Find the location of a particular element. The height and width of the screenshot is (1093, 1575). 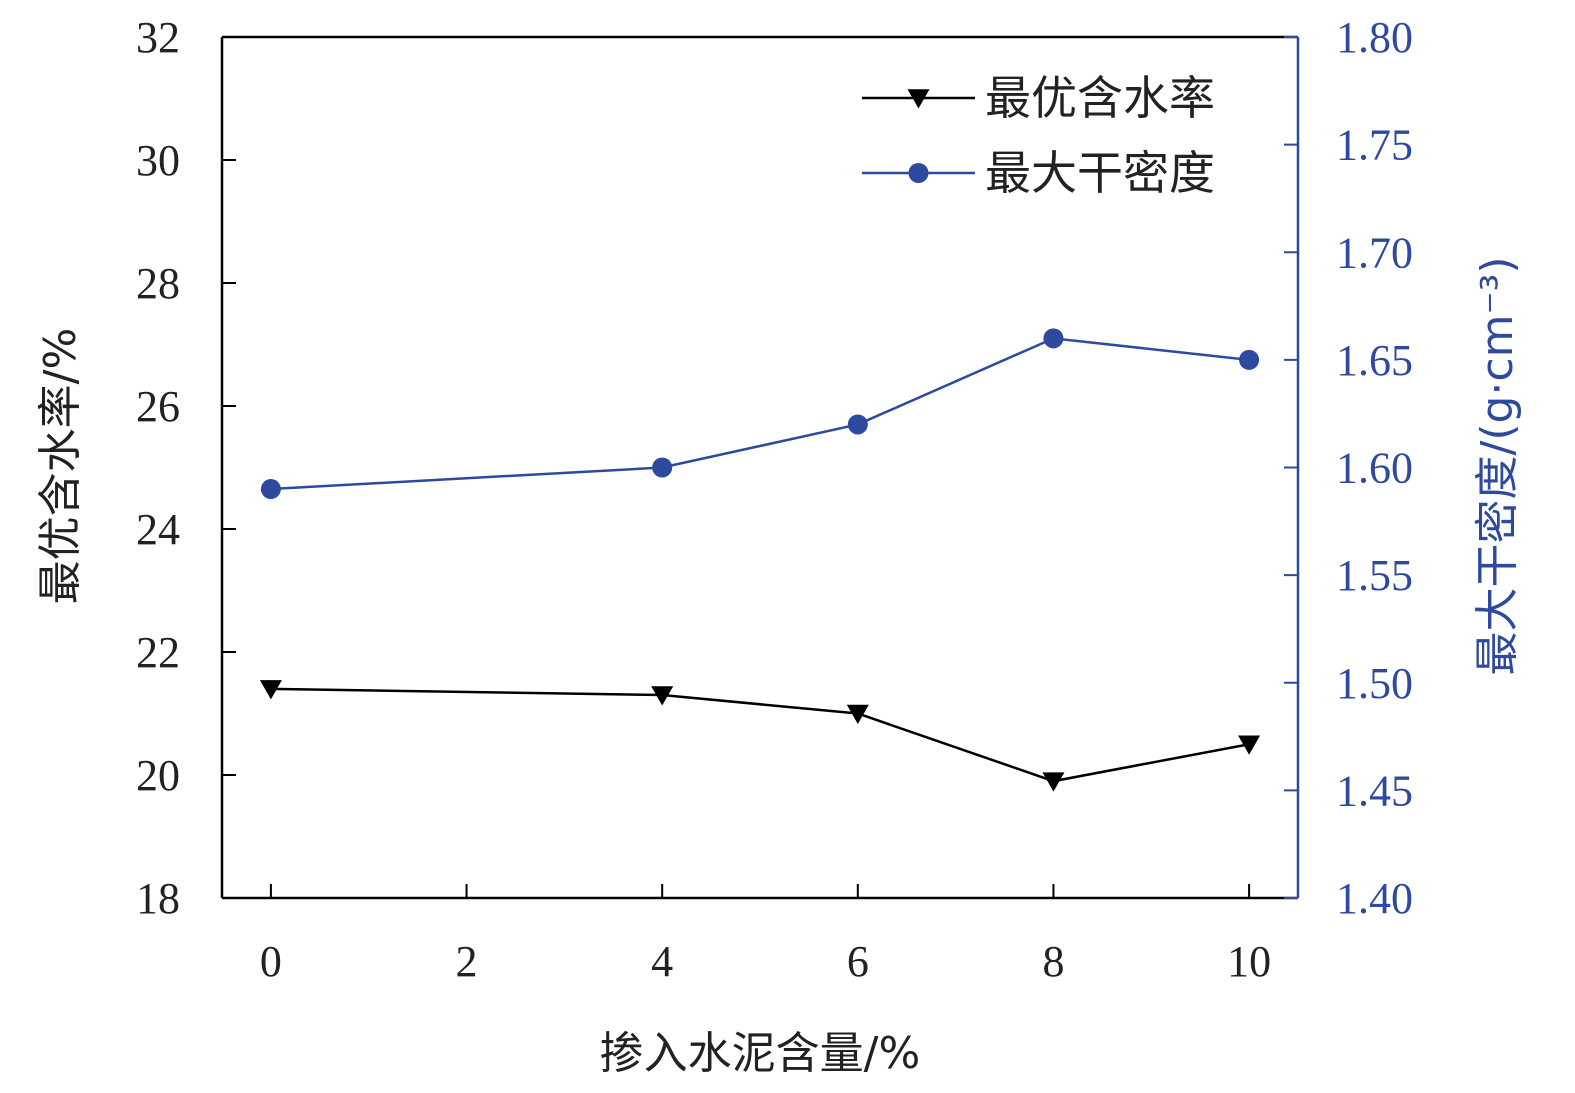

y-right-axis-title: 最大干密度/(g·cm⁻³) is located at coordinates (1497, 466).